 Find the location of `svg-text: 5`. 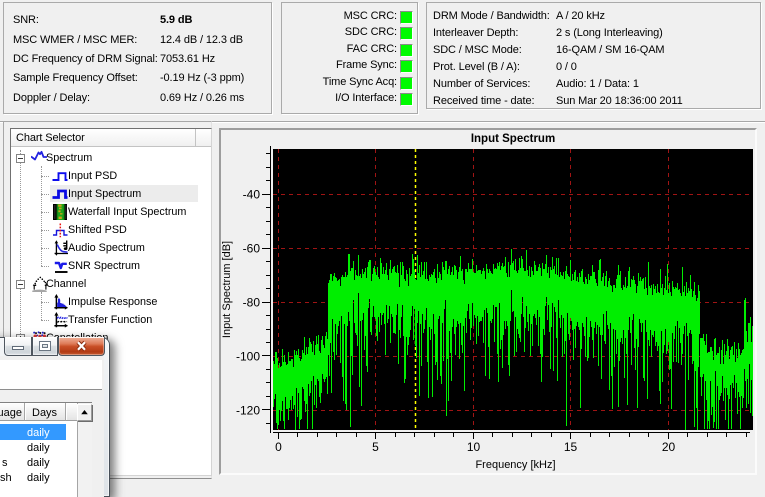

svg-text: 5 is located at coordinates (375, 447).